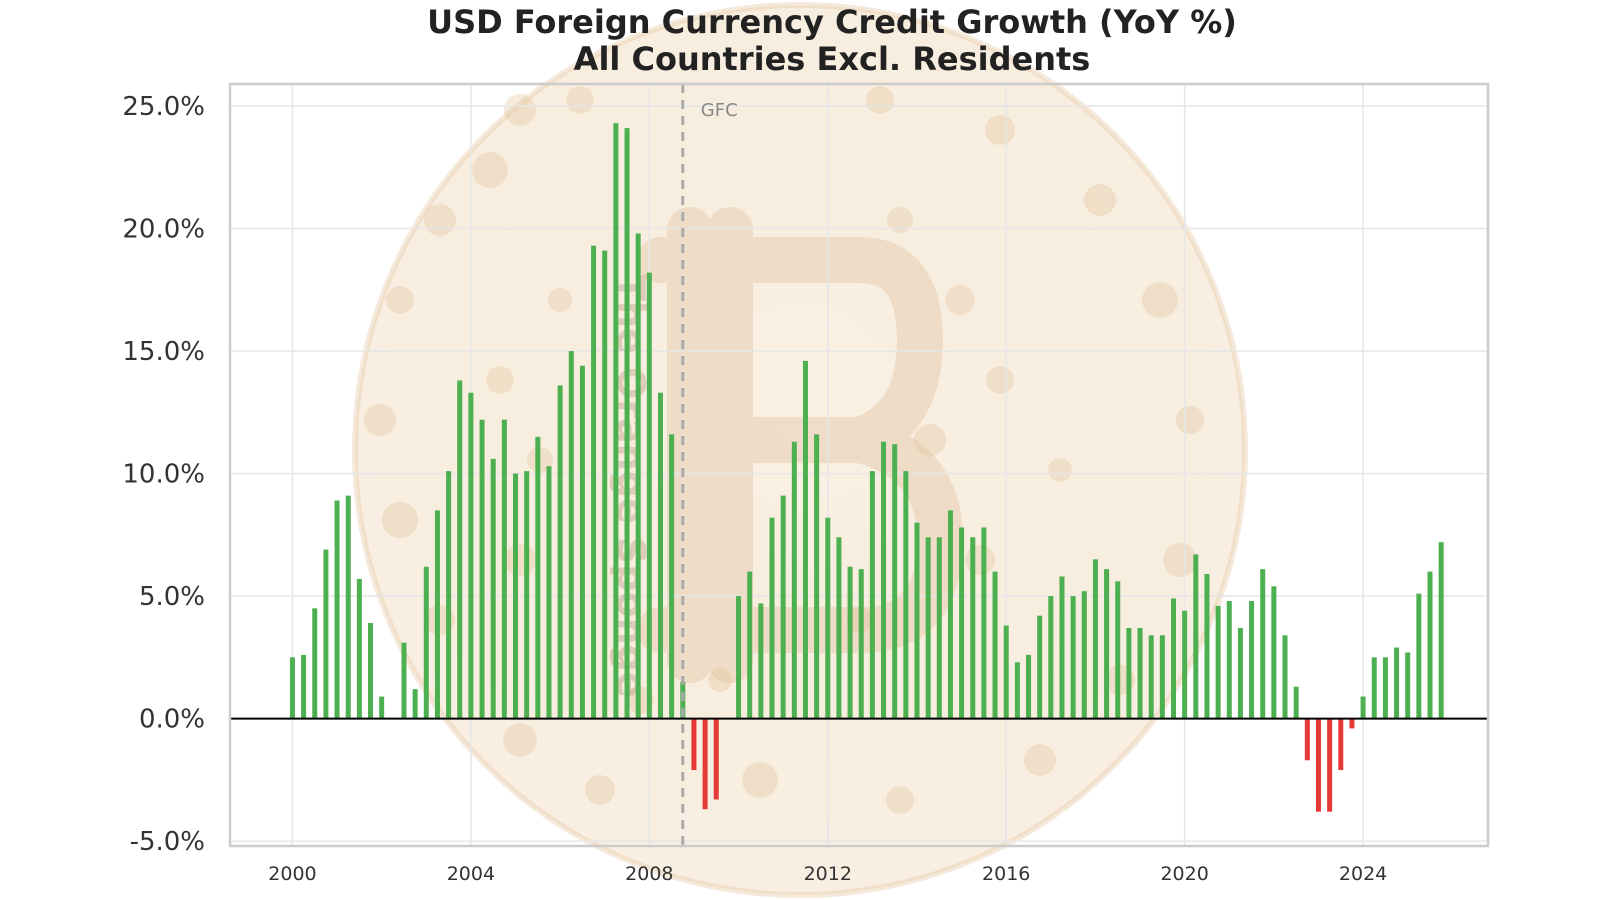 This screenshot has width=1600, height=900. What do you see at coordinates (1184, 874) in the screenshot?
I see `x-tick-label: 2020` at bounding box center [1184, 874].